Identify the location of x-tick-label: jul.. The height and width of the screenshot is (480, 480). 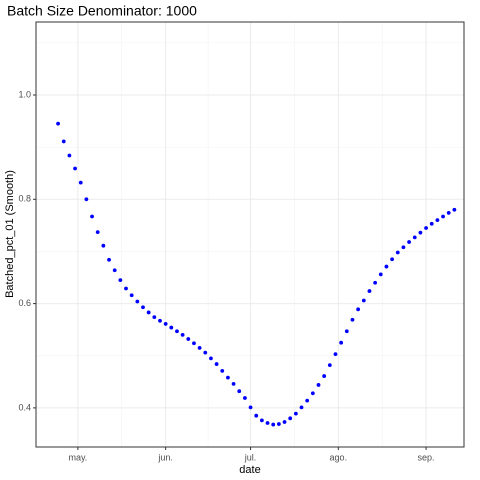
(250, 457).